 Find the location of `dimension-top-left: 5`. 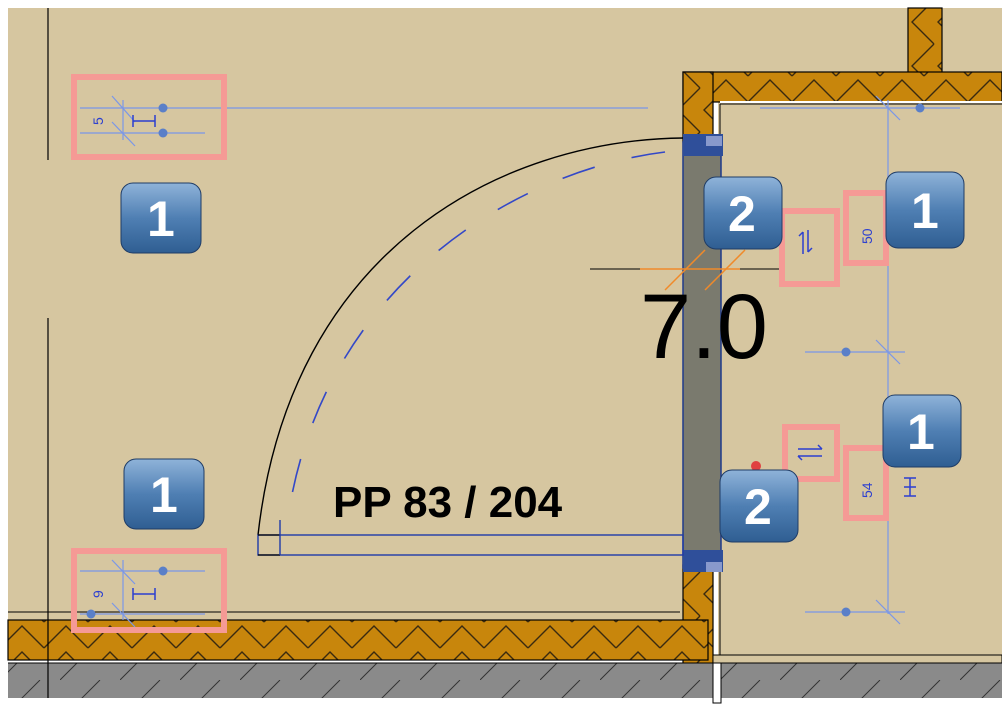

dimension-top-left: 5 is located at coordinates (98, 121).